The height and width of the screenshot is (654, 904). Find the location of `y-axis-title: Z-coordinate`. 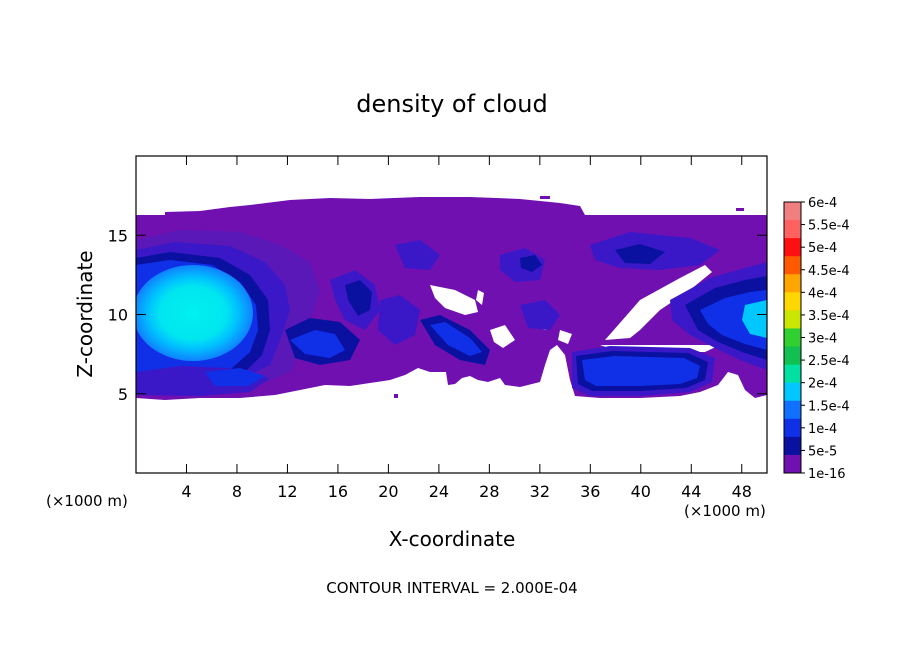

y-axis-title: Z-coordinate is located at coordinates (85, 313).